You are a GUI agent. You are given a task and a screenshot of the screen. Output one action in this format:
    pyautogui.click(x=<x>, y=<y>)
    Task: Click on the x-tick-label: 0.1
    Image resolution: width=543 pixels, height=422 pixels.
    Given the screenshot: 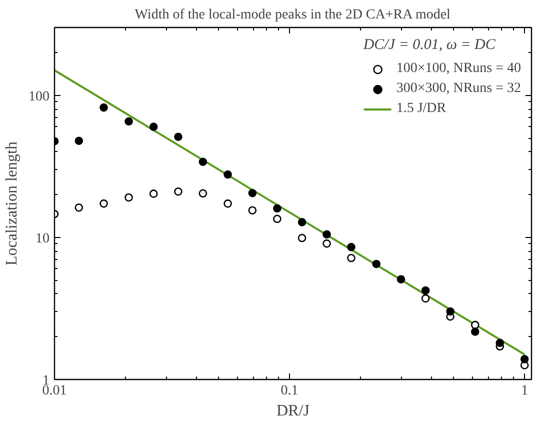 What is the action you would take?
    pyautogui.click(x=289, y=391)
    